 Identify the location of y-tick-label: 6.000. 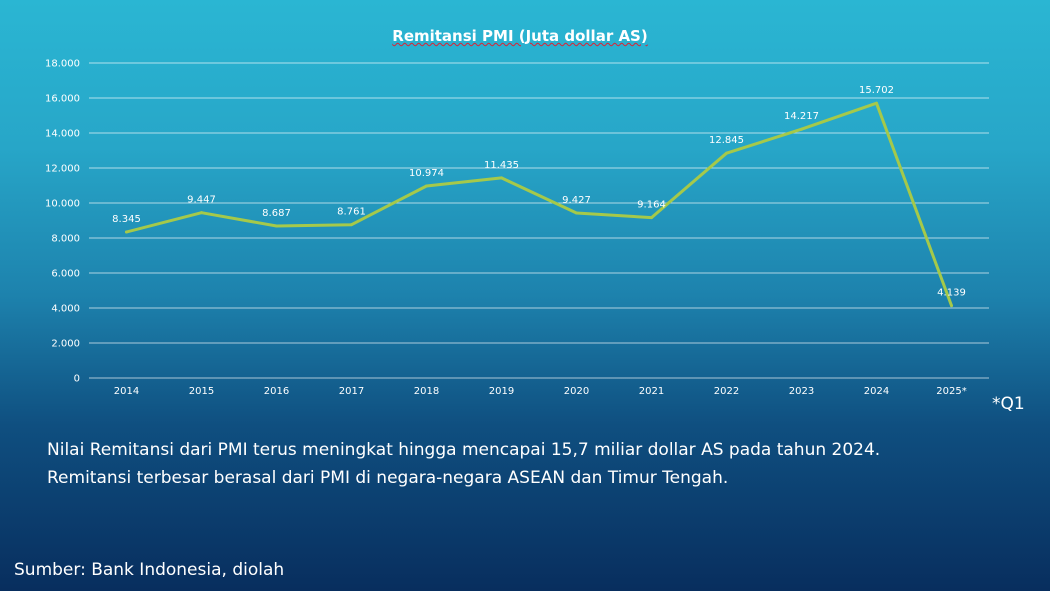
(65, 274).